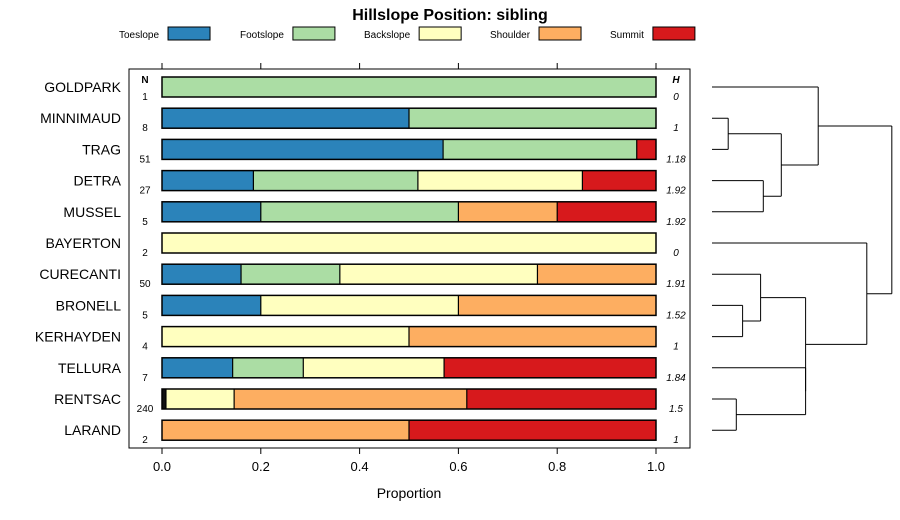 This screenshot has width=900, height=520. I want to click on legend-swatch-footslope, so click(314, 33).